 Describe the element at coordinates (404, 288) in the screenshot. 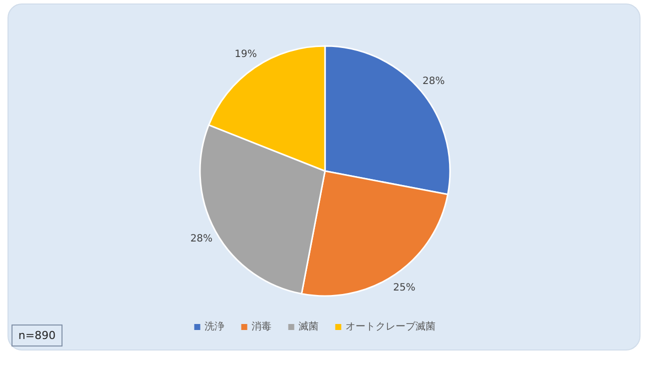

I see `data-label: 25%` at that location.